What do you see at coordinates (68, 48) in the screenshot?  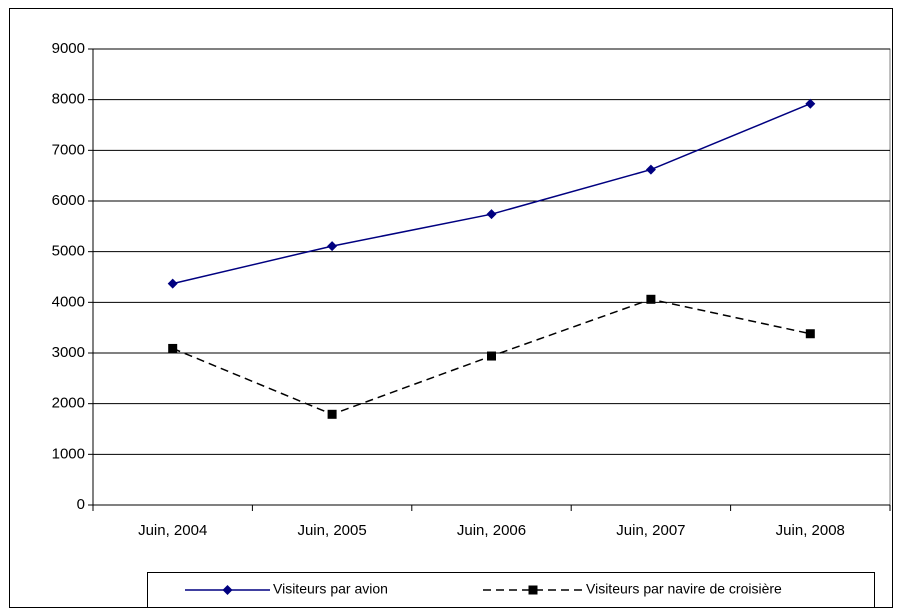 I see `y-tick-label: 9000` at bounding box center [68, 48].